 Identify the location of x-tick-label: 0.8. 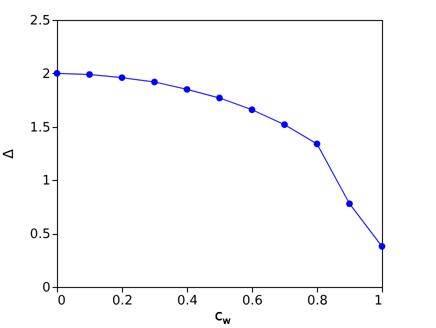
(317, 301).